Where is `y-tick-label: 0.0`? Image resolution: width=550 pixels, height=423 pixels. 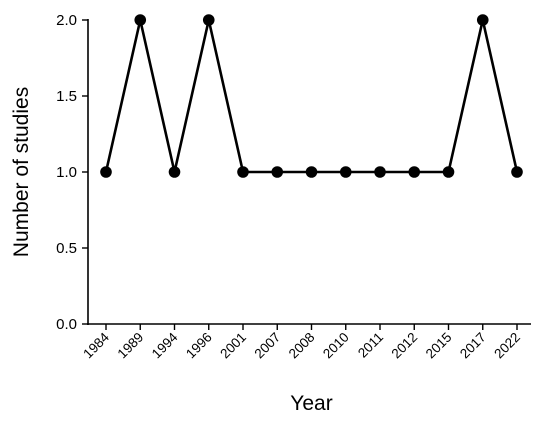
y-tick-label: 0.0 is located at coordinates (66, 324).